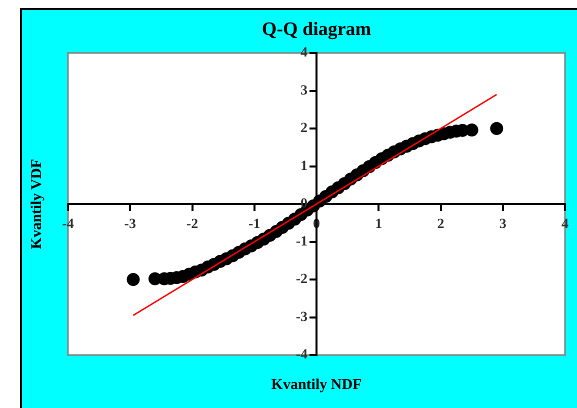  I want to click on y-tick-label: 2, so click(304, 128).